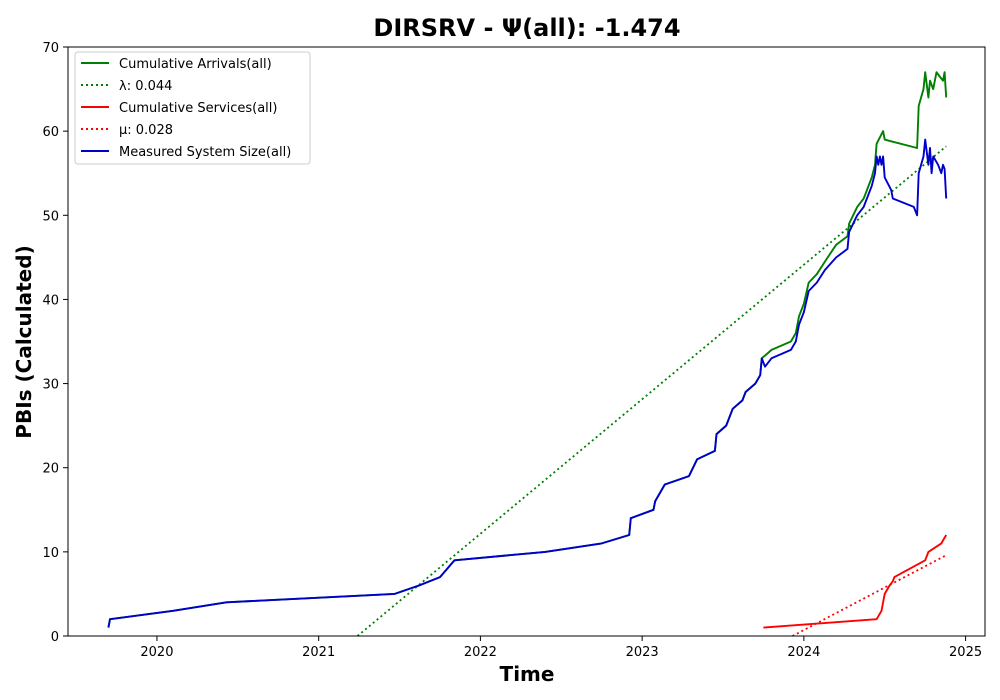 The image size is (1000, 700). Describe the element at coordinates (50, 132) in the screenshot. I see `y-tick-label: 60` at that location.